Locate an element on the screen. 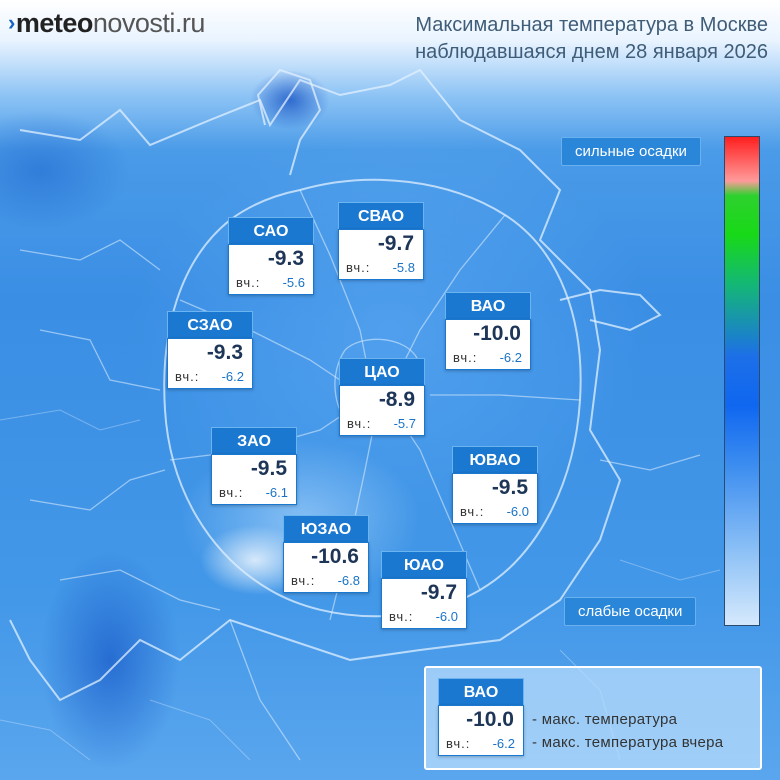 This screenshot has height=780, width=780. district-yesterday-temp: -6.8 is located at coordinates (348, 580).